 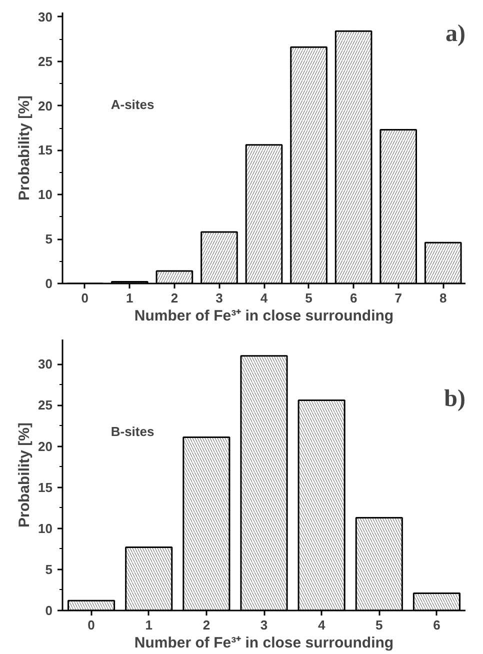 I want to click on annotation: a), so click(x=456, y=34).